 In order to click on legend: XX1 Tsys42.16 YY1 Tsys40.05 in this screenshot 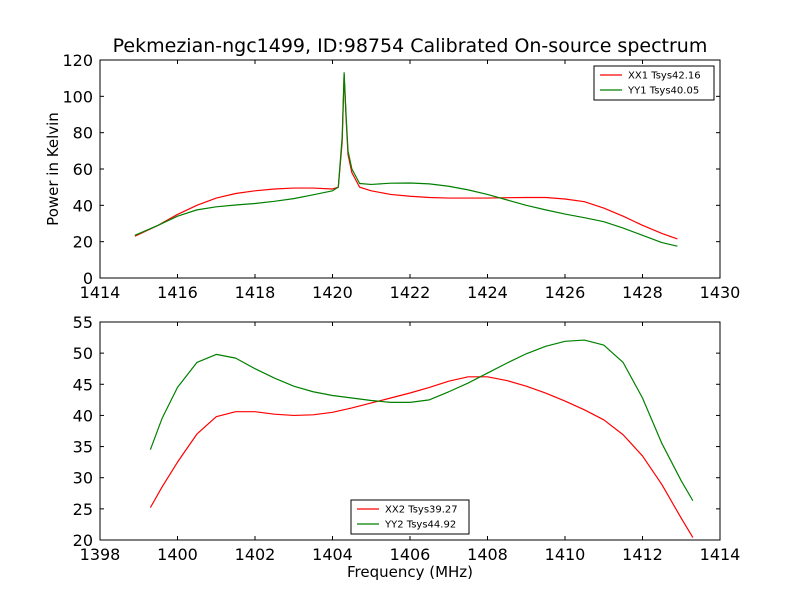, I will do `click(654, 83)`.